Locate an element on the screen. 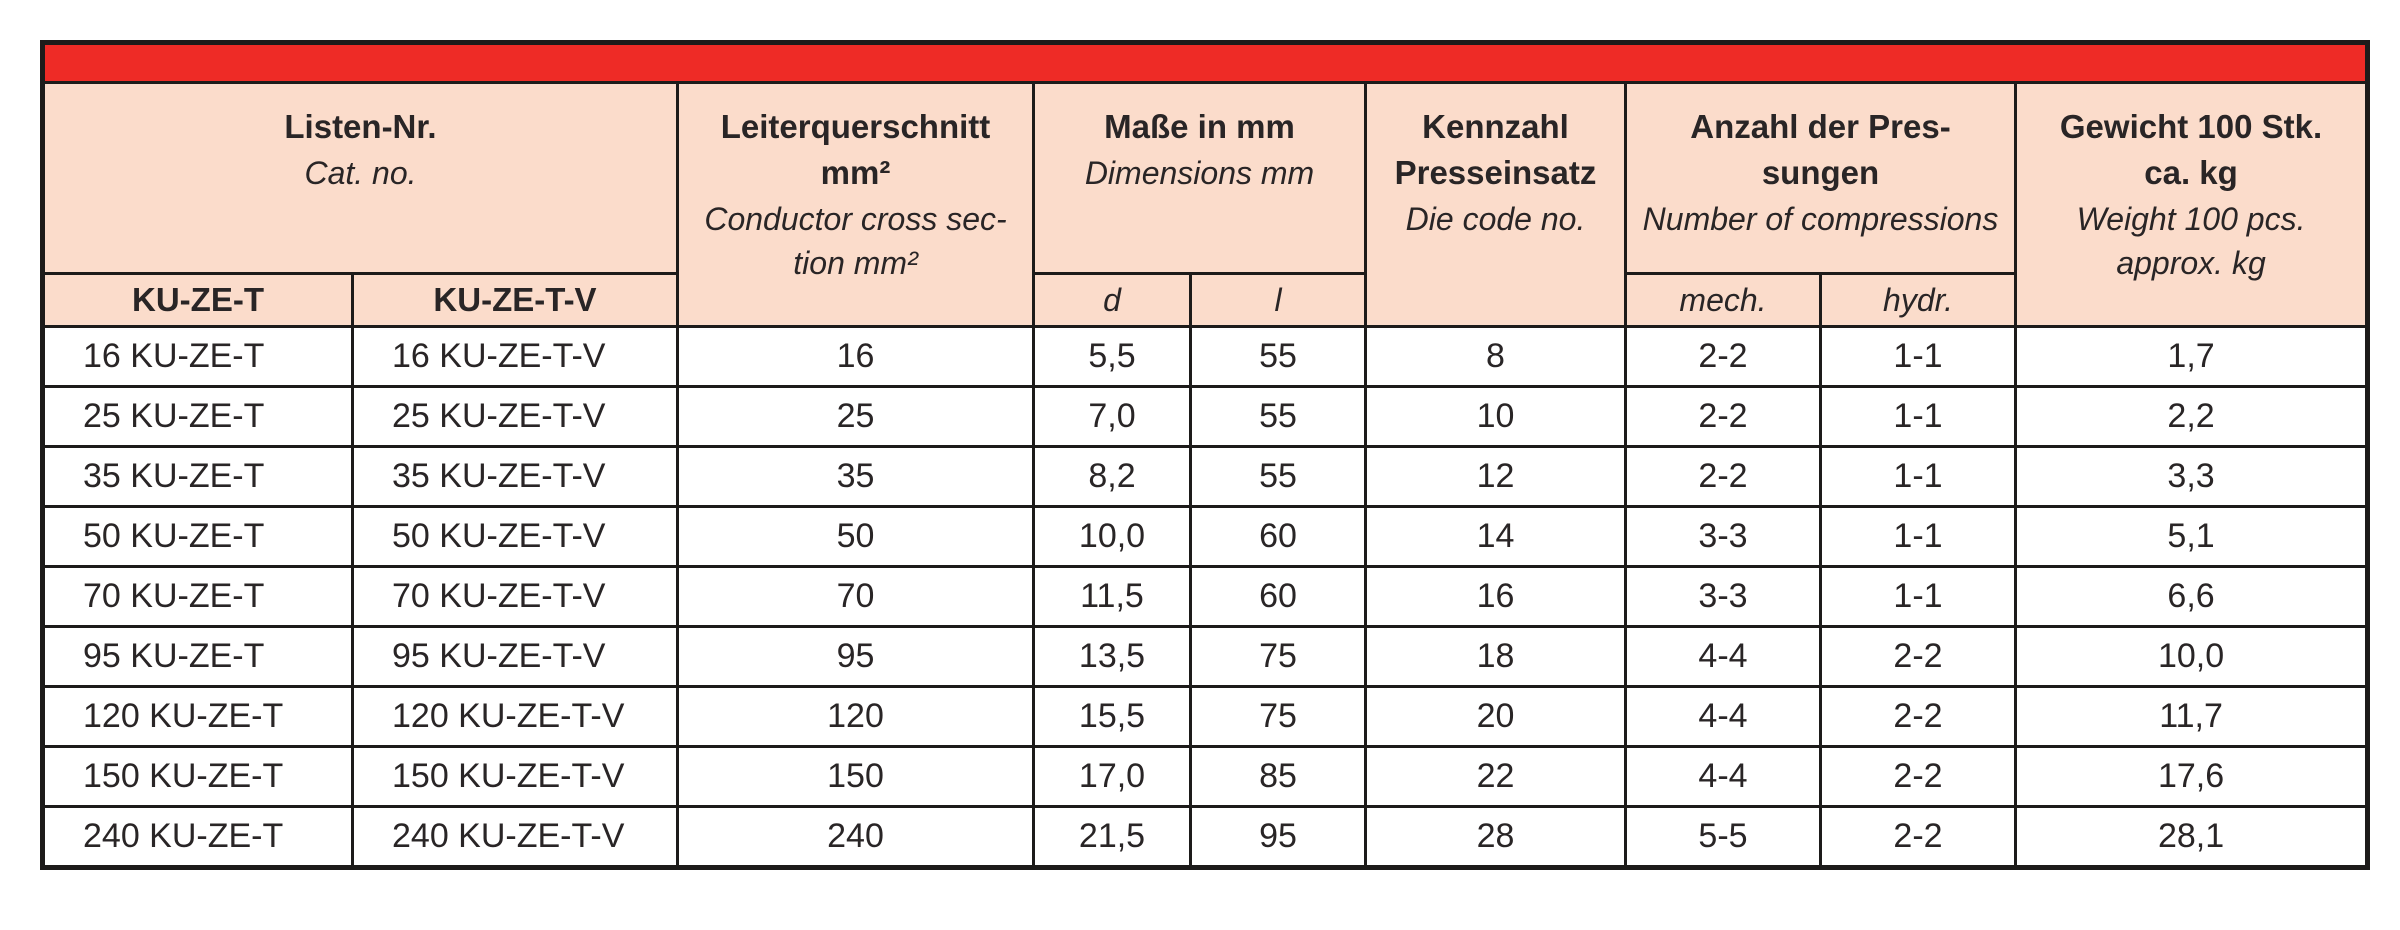 This screenshot has width=2400, height=930. subheader-d-label: d is located at coordinates (1112, 299).